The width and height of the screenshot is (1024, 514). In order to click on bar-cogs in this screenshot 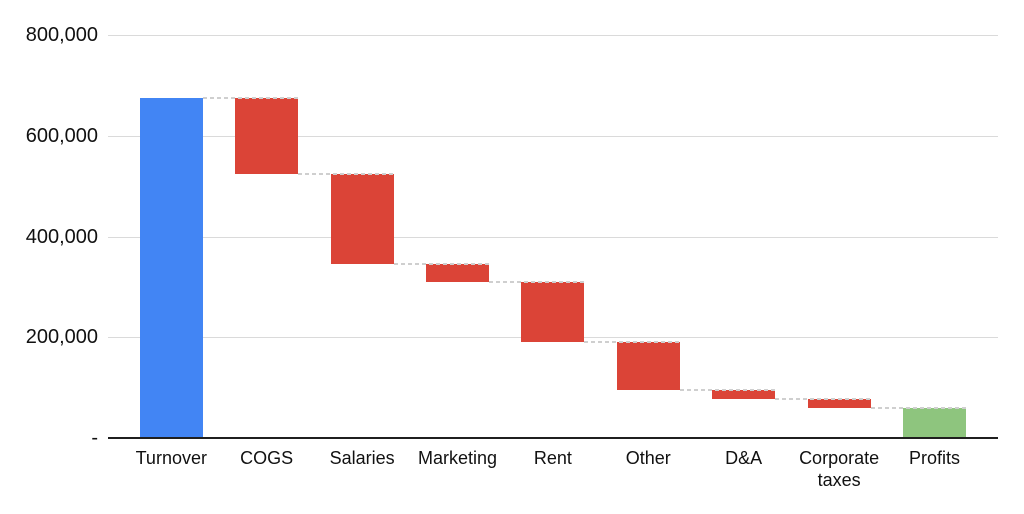, I will do `click(267, 136)`.